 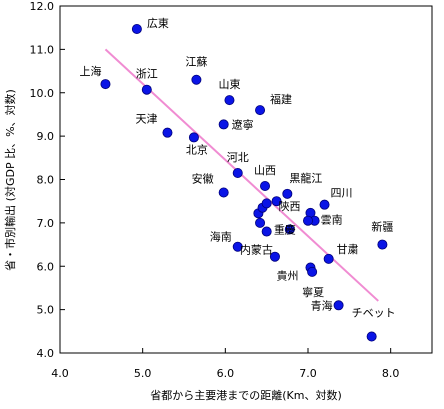 What do you see at coordinates (374, 313) in the screenshot?
I see `point-label-24: チベット` at bounding box center [374, 313].